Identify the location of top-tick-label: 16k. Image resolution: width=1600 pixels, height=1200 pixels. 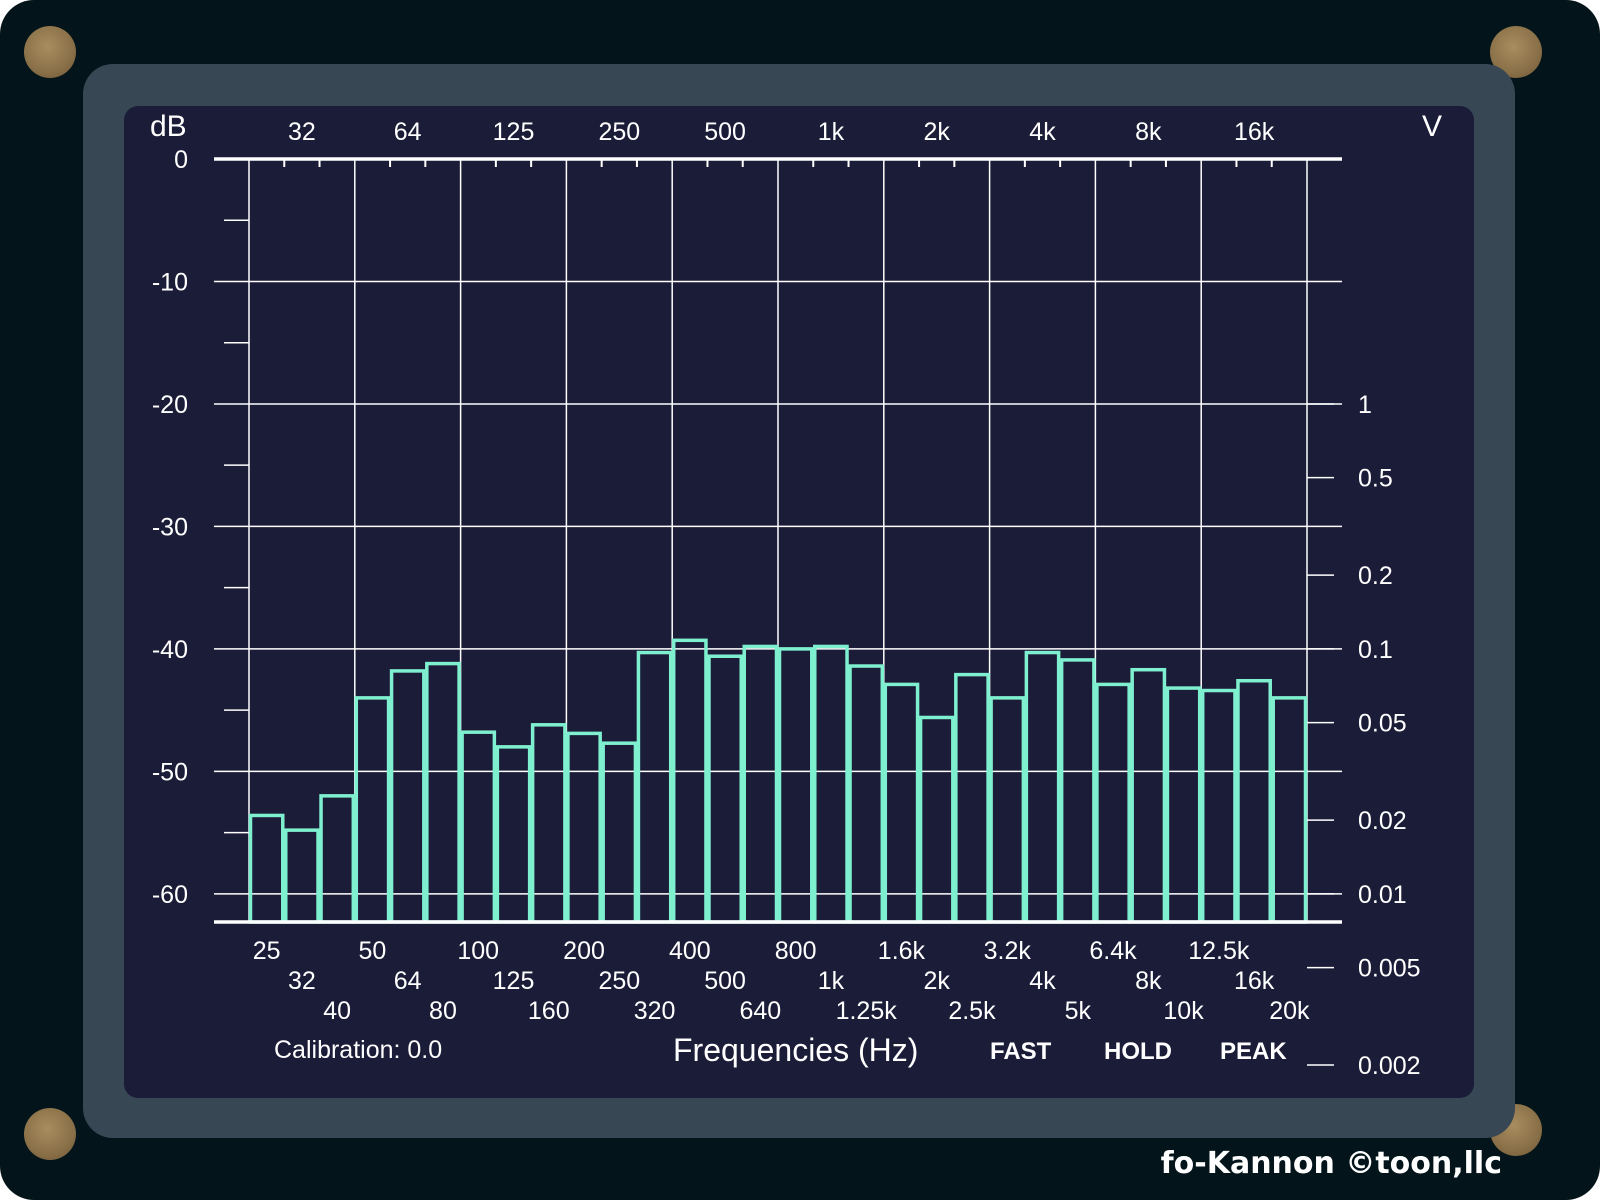
(1254, 132).